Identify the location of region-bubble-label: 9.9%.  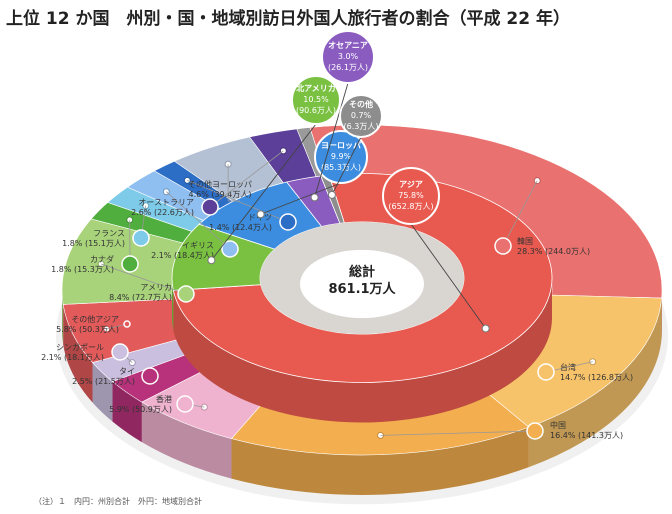
(341, 156).